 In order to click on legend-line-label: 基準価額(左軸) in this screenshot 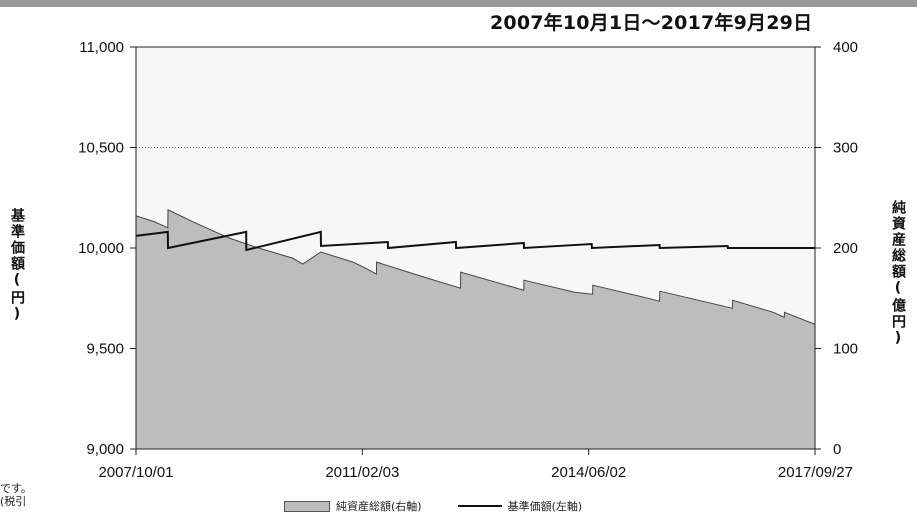, I will do `click(545, 506)`.